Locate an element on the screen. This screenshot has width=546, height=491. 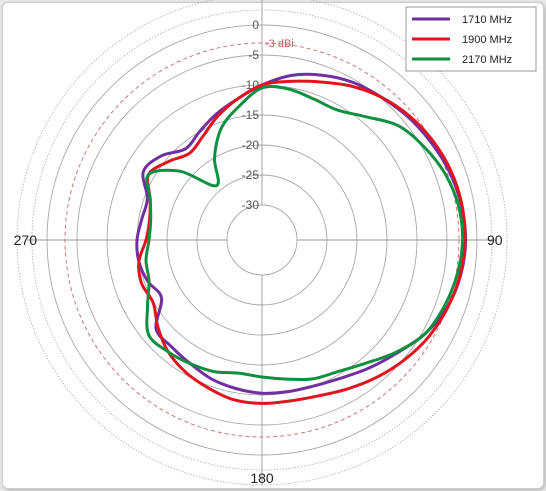
angle-label: 180 is located at coordinates (262, 478).